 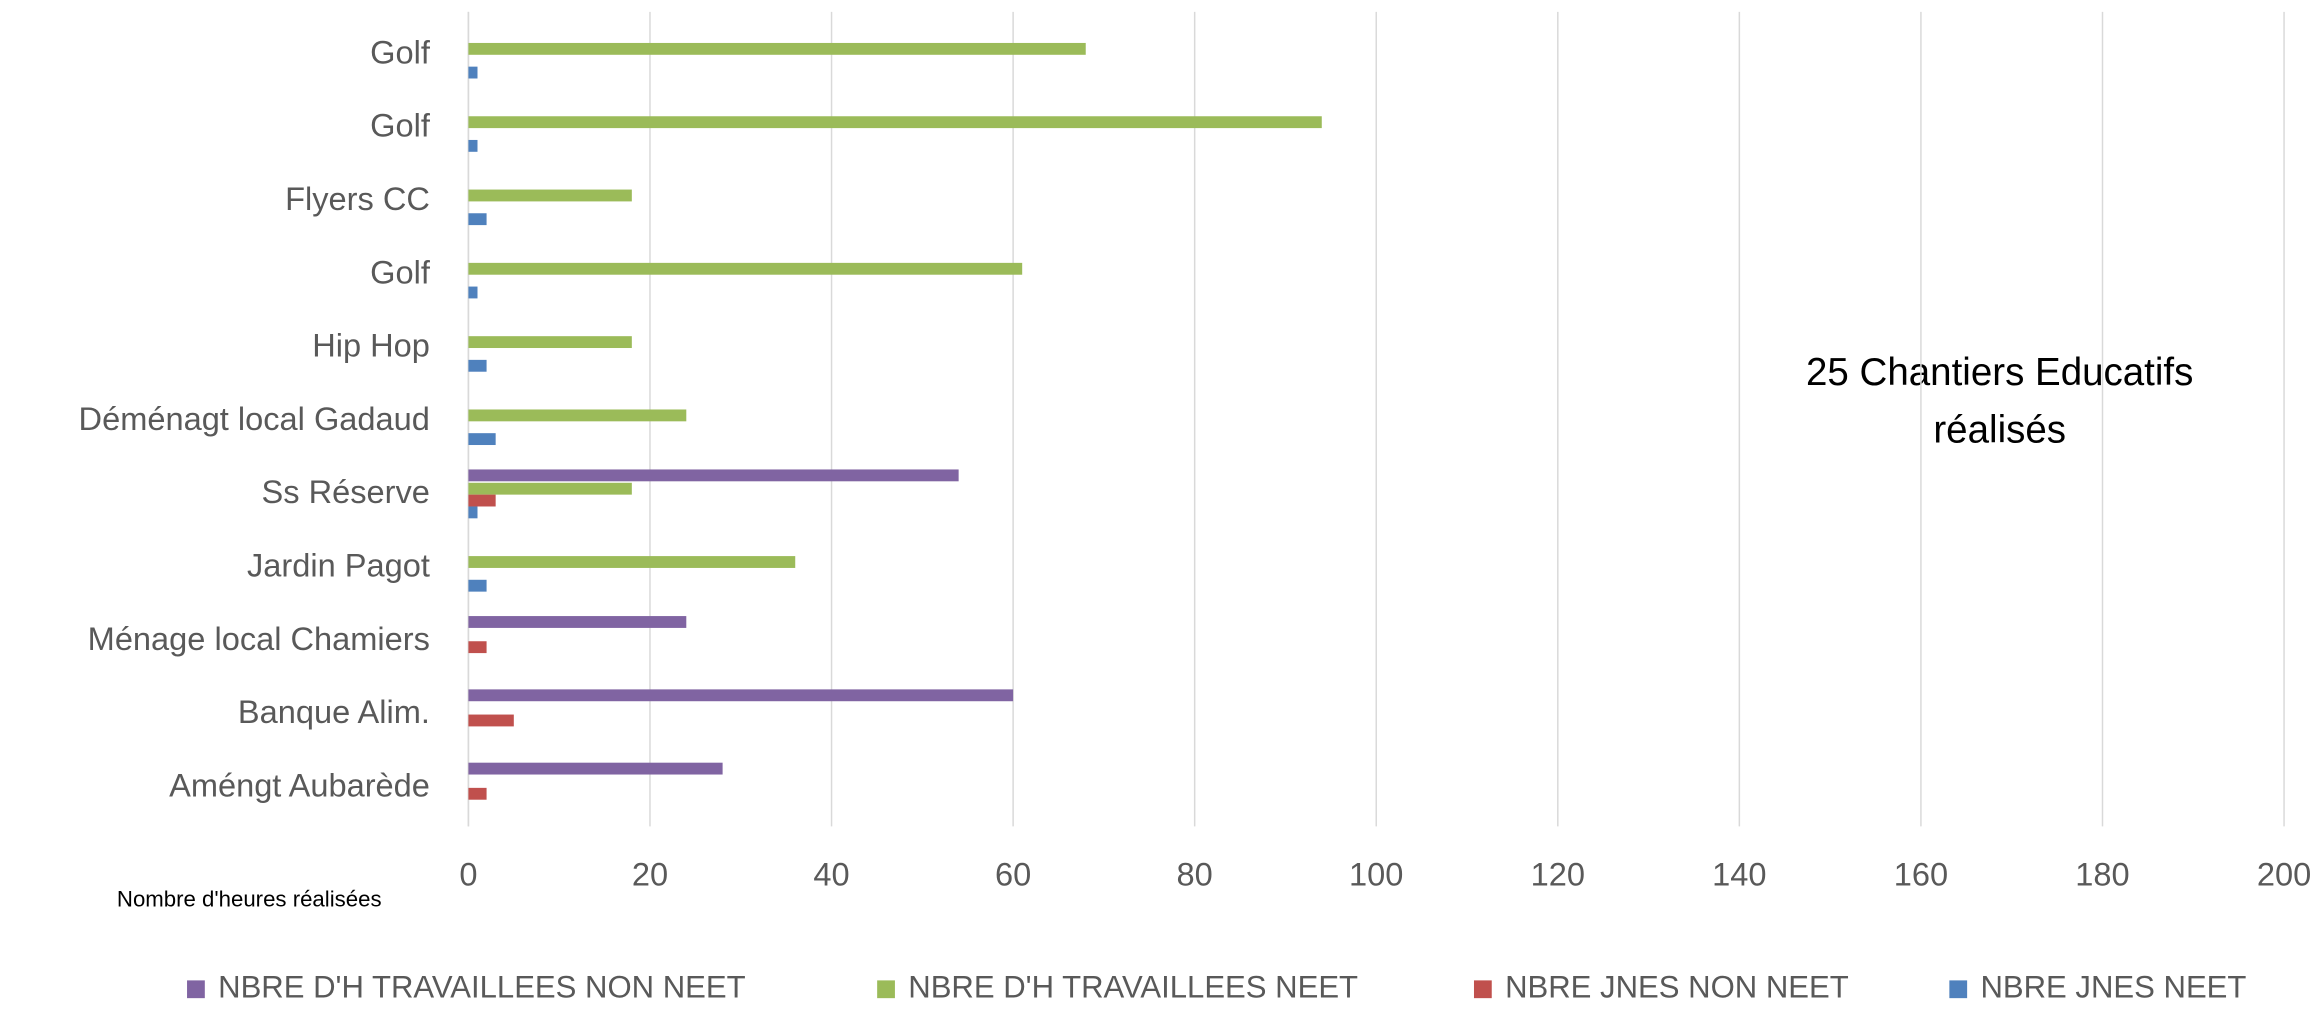 What do you see at coordinates (334, 712) in the screenshot?
I see `y-tick-label: Banque Alim.` at bounding box center [334, 712].